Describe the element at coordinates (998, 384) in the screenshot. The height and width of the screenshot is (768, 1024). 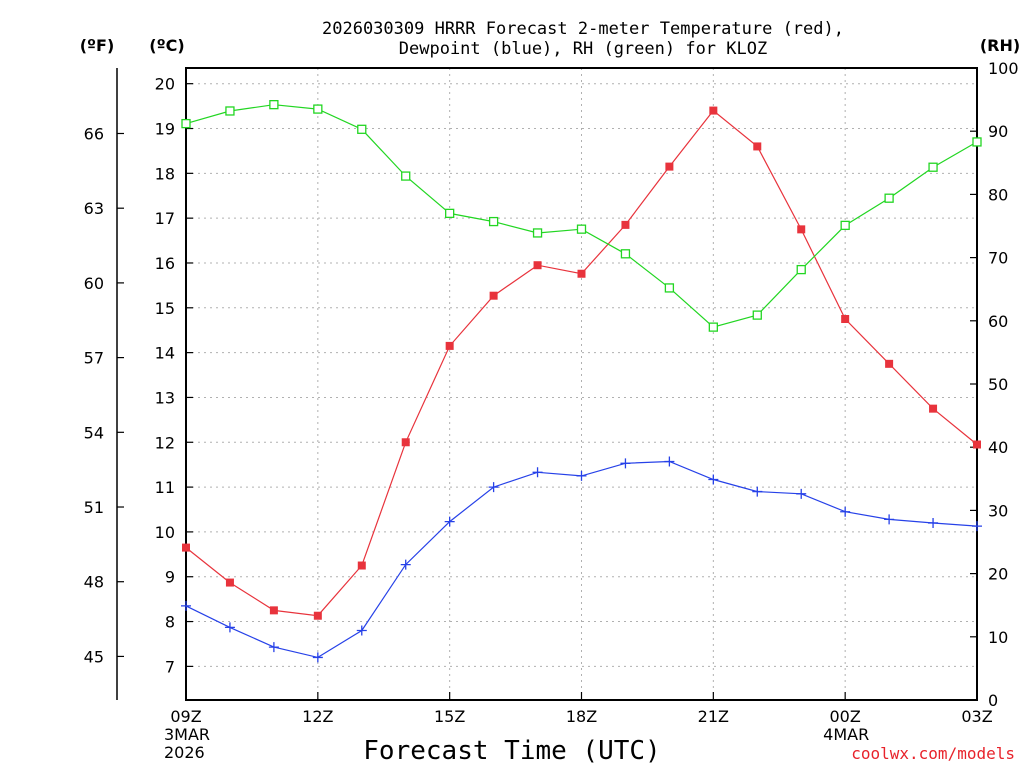
I see `rh-tick-label: 50` at that location.